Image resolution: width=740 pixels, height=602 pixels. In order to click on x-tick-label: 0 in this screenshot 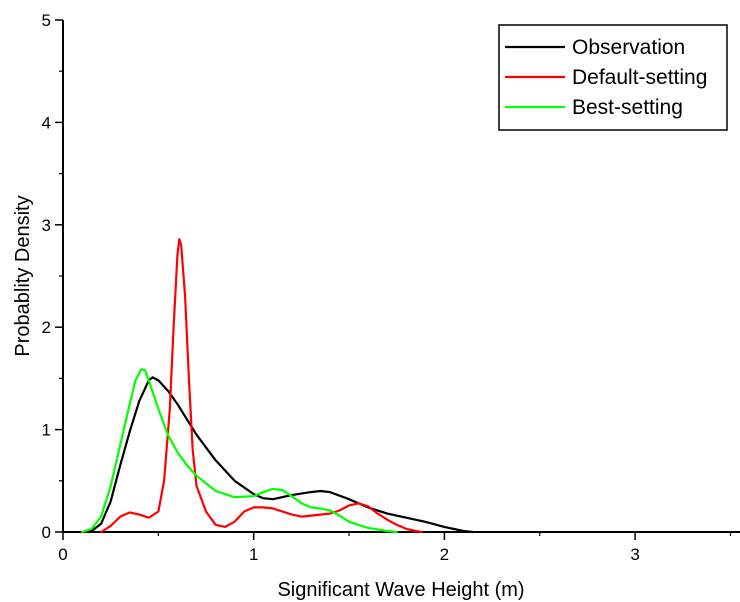, I will do `click(62, 554)`.